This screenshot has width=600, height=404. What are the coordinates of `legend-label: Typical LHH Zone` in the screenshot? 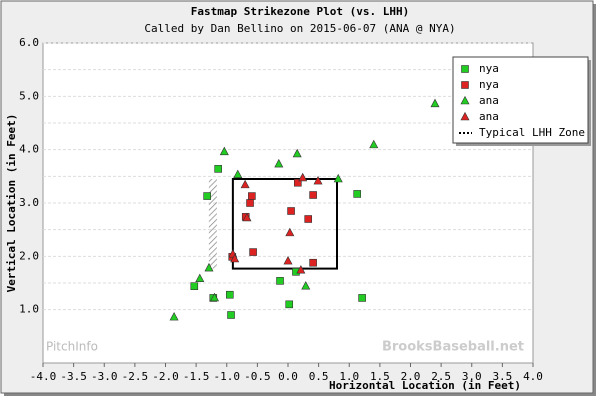 It's located at (532, 132).